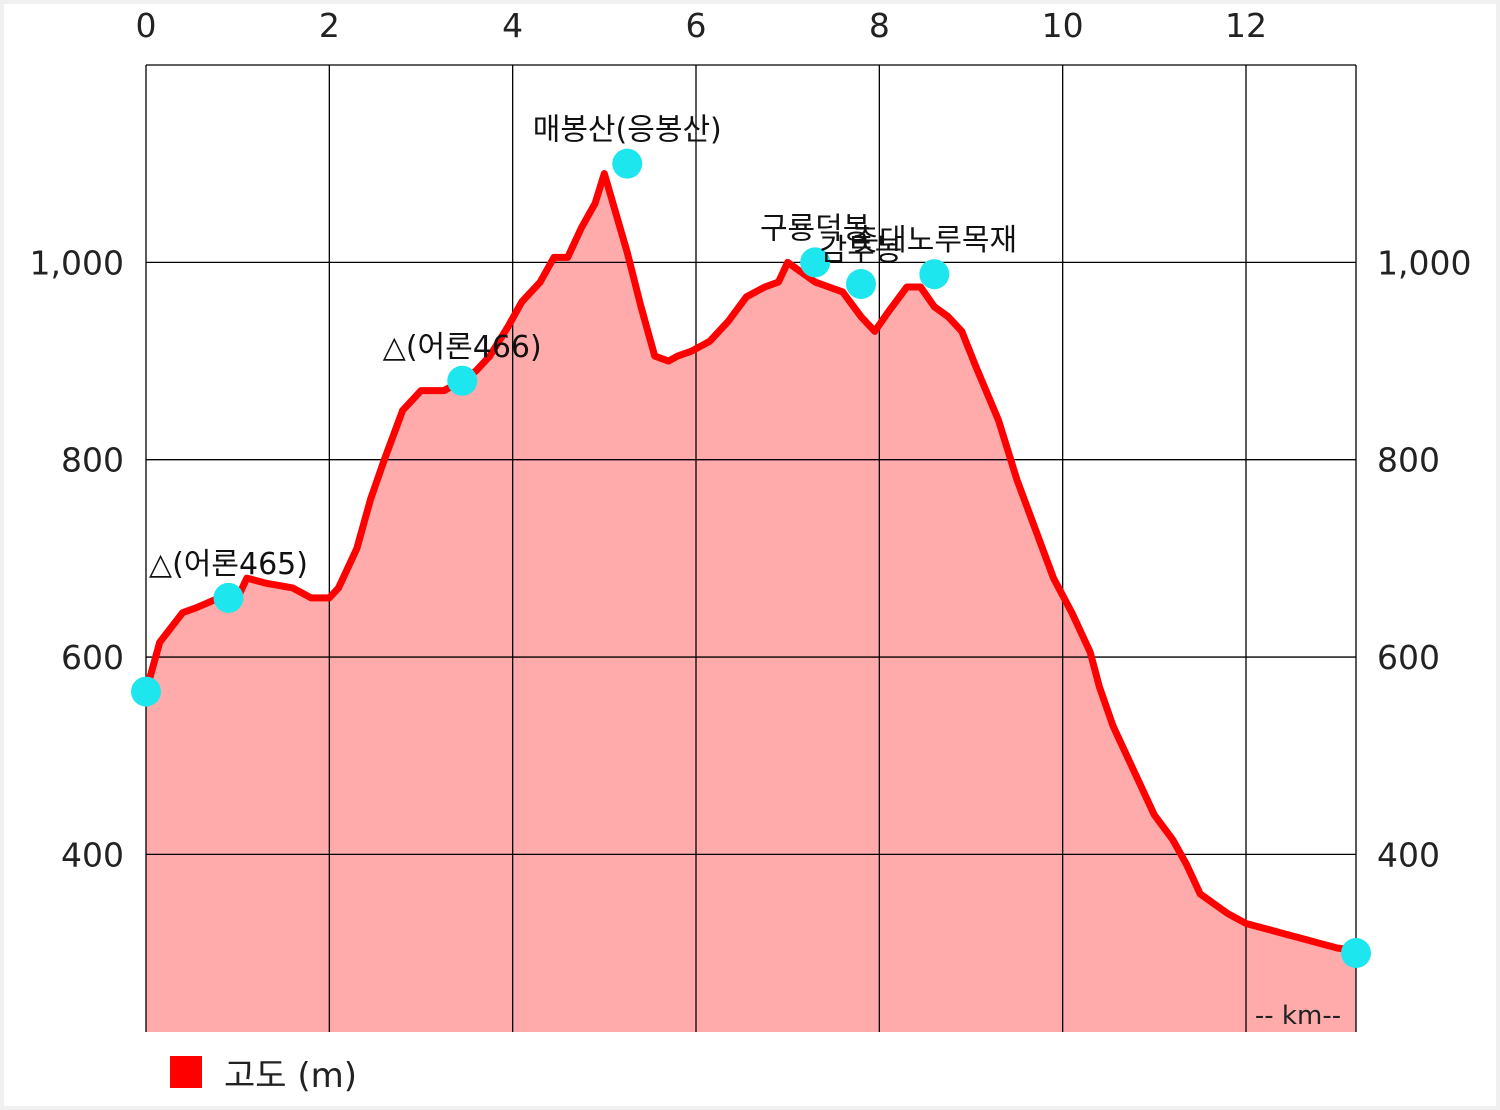  I want to click on x-axis-label: -- km--, so click(1298, 1016).